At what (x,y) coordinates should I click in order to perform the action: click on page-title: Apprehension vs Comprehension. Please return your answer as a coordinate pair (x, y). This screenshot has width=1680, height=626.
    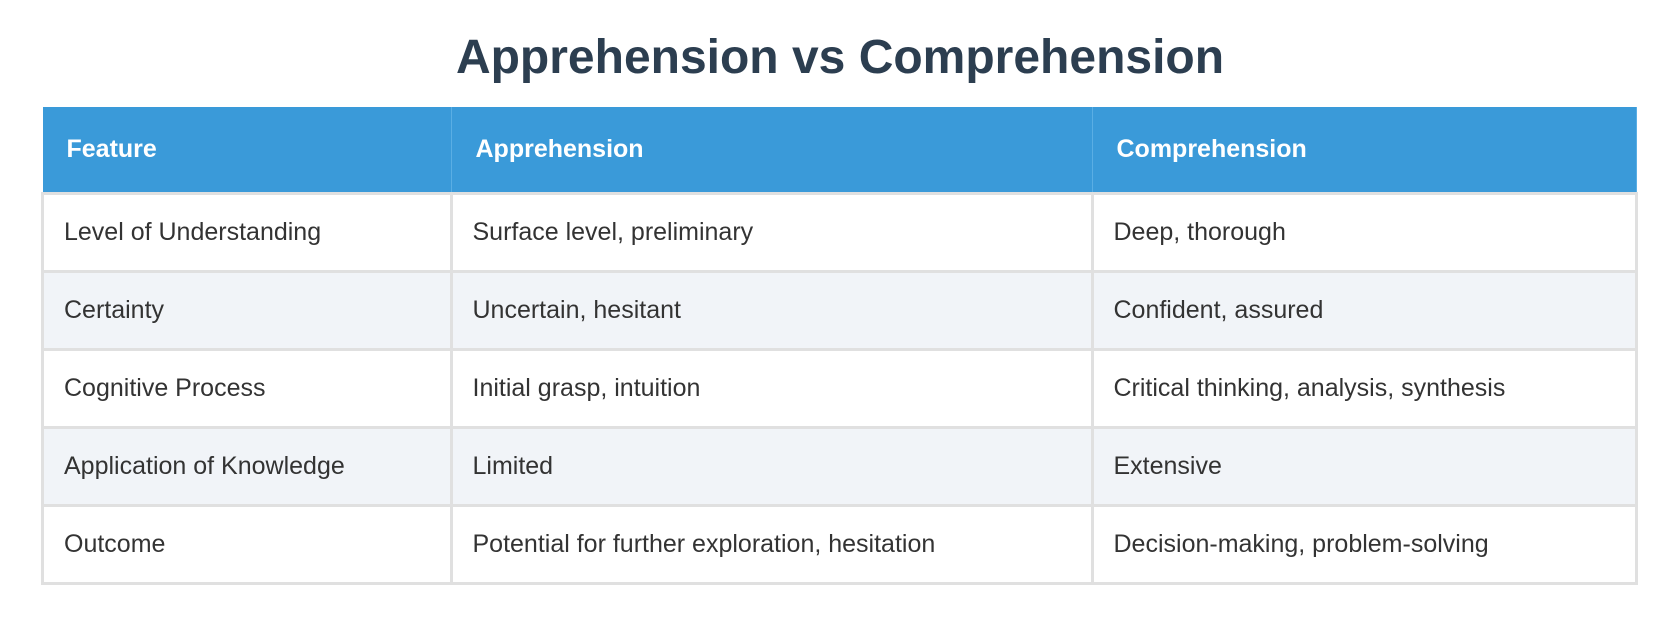
    Looking at the image, I should click on (840, 57).